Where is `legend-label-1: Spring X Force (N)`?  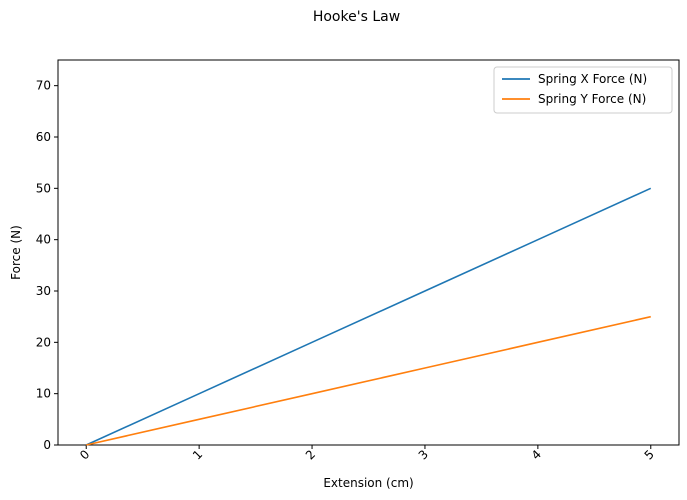 legend-label-1: Spring X Force (N) is located at coordinates (592, 79).